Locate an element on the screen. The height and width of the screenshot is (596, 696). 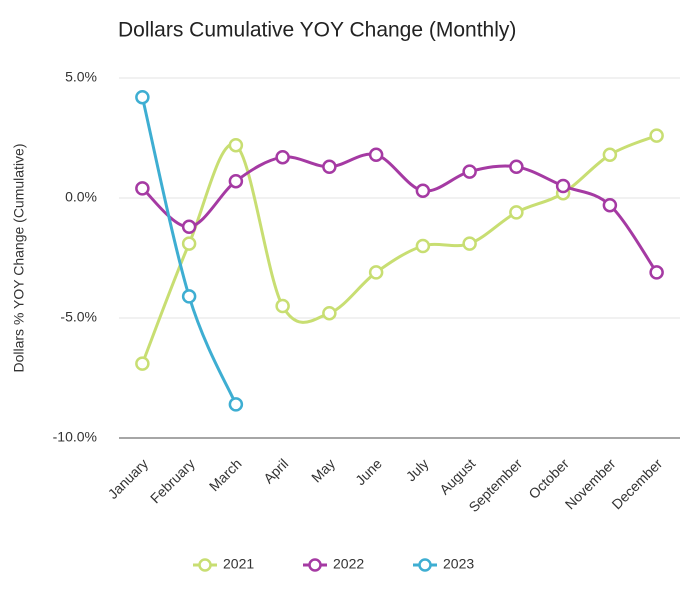
x-tick-label: July is located at coordinates (417, 469).